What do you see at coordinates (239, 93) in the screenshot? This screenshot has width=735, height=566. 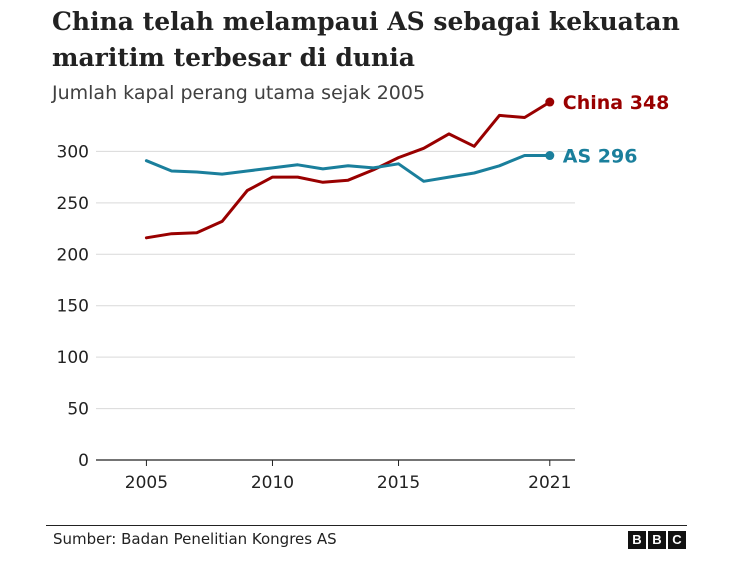 I see `chart-subtitle: Jumlah kapal perang utama sejak 2005` at bounding box center [239, 93].